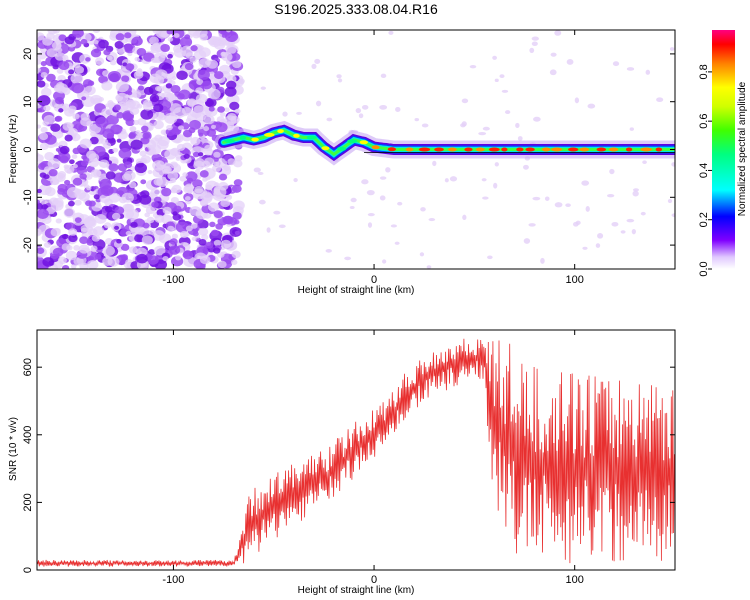 The height and width of the screenshot is (600, 750). Describe the element at coordinates (575, 280) in the screenshot. I see `x-tick-label: 100` at that location.